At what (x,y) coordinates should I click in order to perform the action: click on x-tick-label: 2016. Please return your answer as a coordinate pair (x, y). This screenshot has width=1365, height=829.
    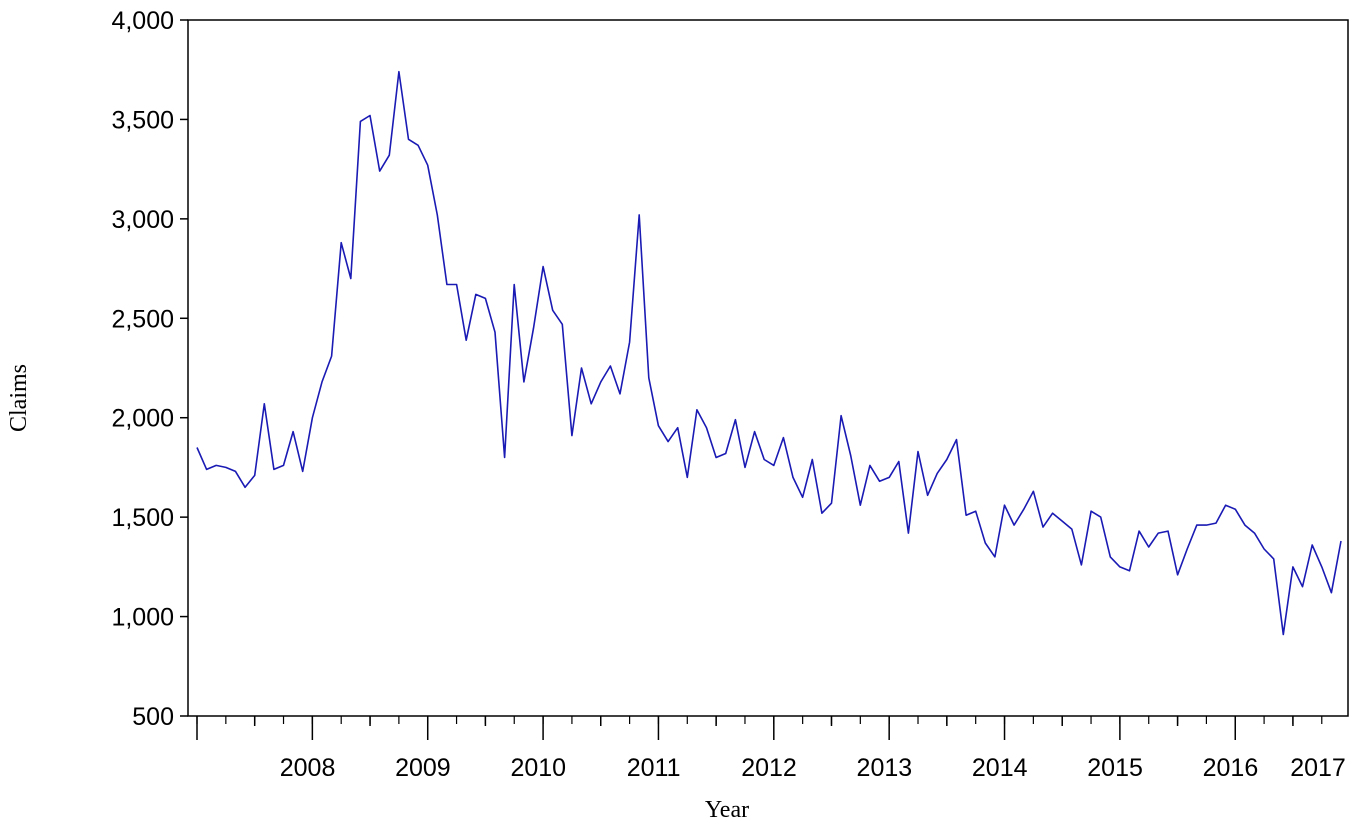
    Looking at the image, I should click on (1231, 768).